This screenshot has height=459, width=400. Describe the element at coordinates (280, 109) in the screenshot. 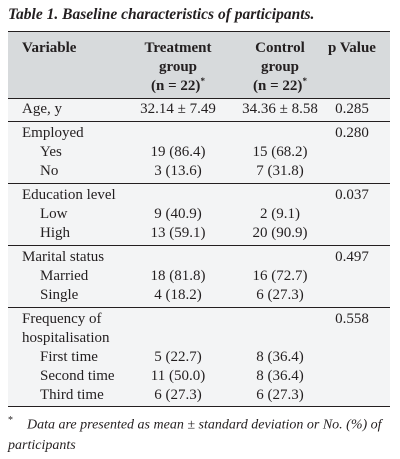

I see `cell-age-control: 34.36 ± 8.58` at that location.